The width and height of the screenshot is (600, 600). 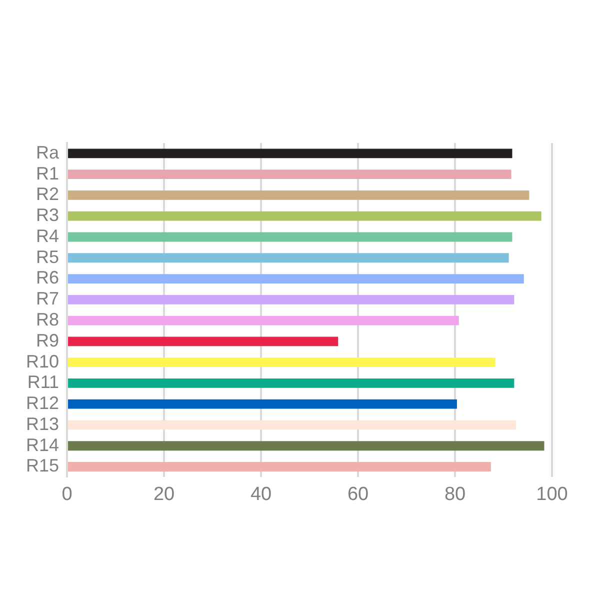 What do you see at coordinates (48, 320) in the screenshot?
I see `y-tick-label: R8` at bounding box center [48, 320].